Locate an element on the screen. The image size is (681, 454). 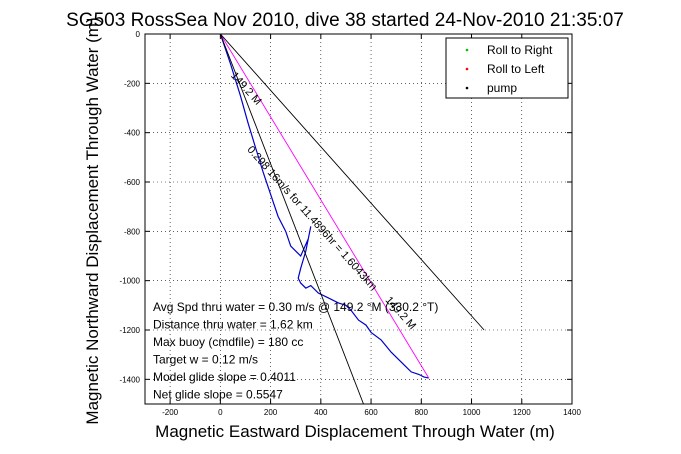
x-tick-label: 400 is located at coordinates (321, 412).